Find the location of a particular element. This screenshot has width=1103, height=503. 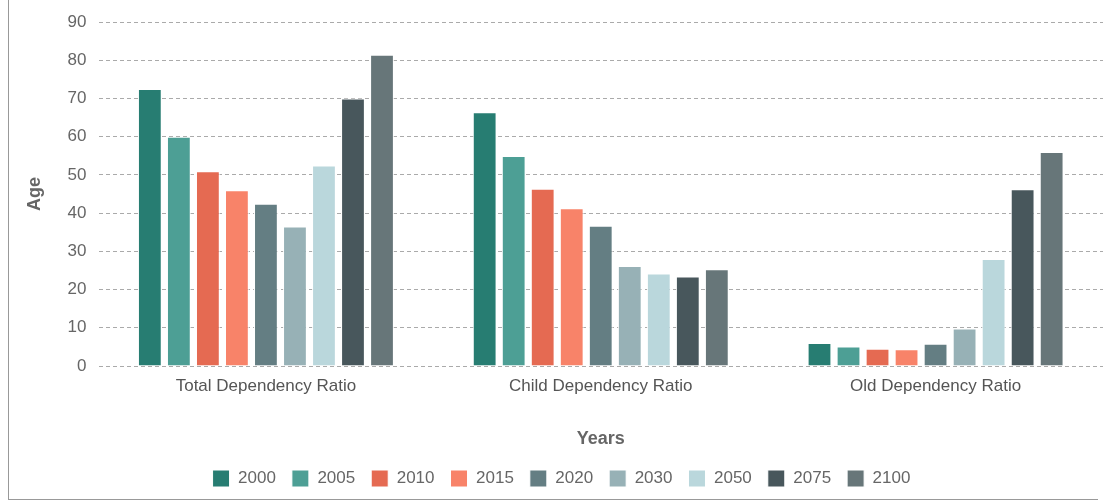

y-tick-label: 10 is located at coordinates (77, 327).